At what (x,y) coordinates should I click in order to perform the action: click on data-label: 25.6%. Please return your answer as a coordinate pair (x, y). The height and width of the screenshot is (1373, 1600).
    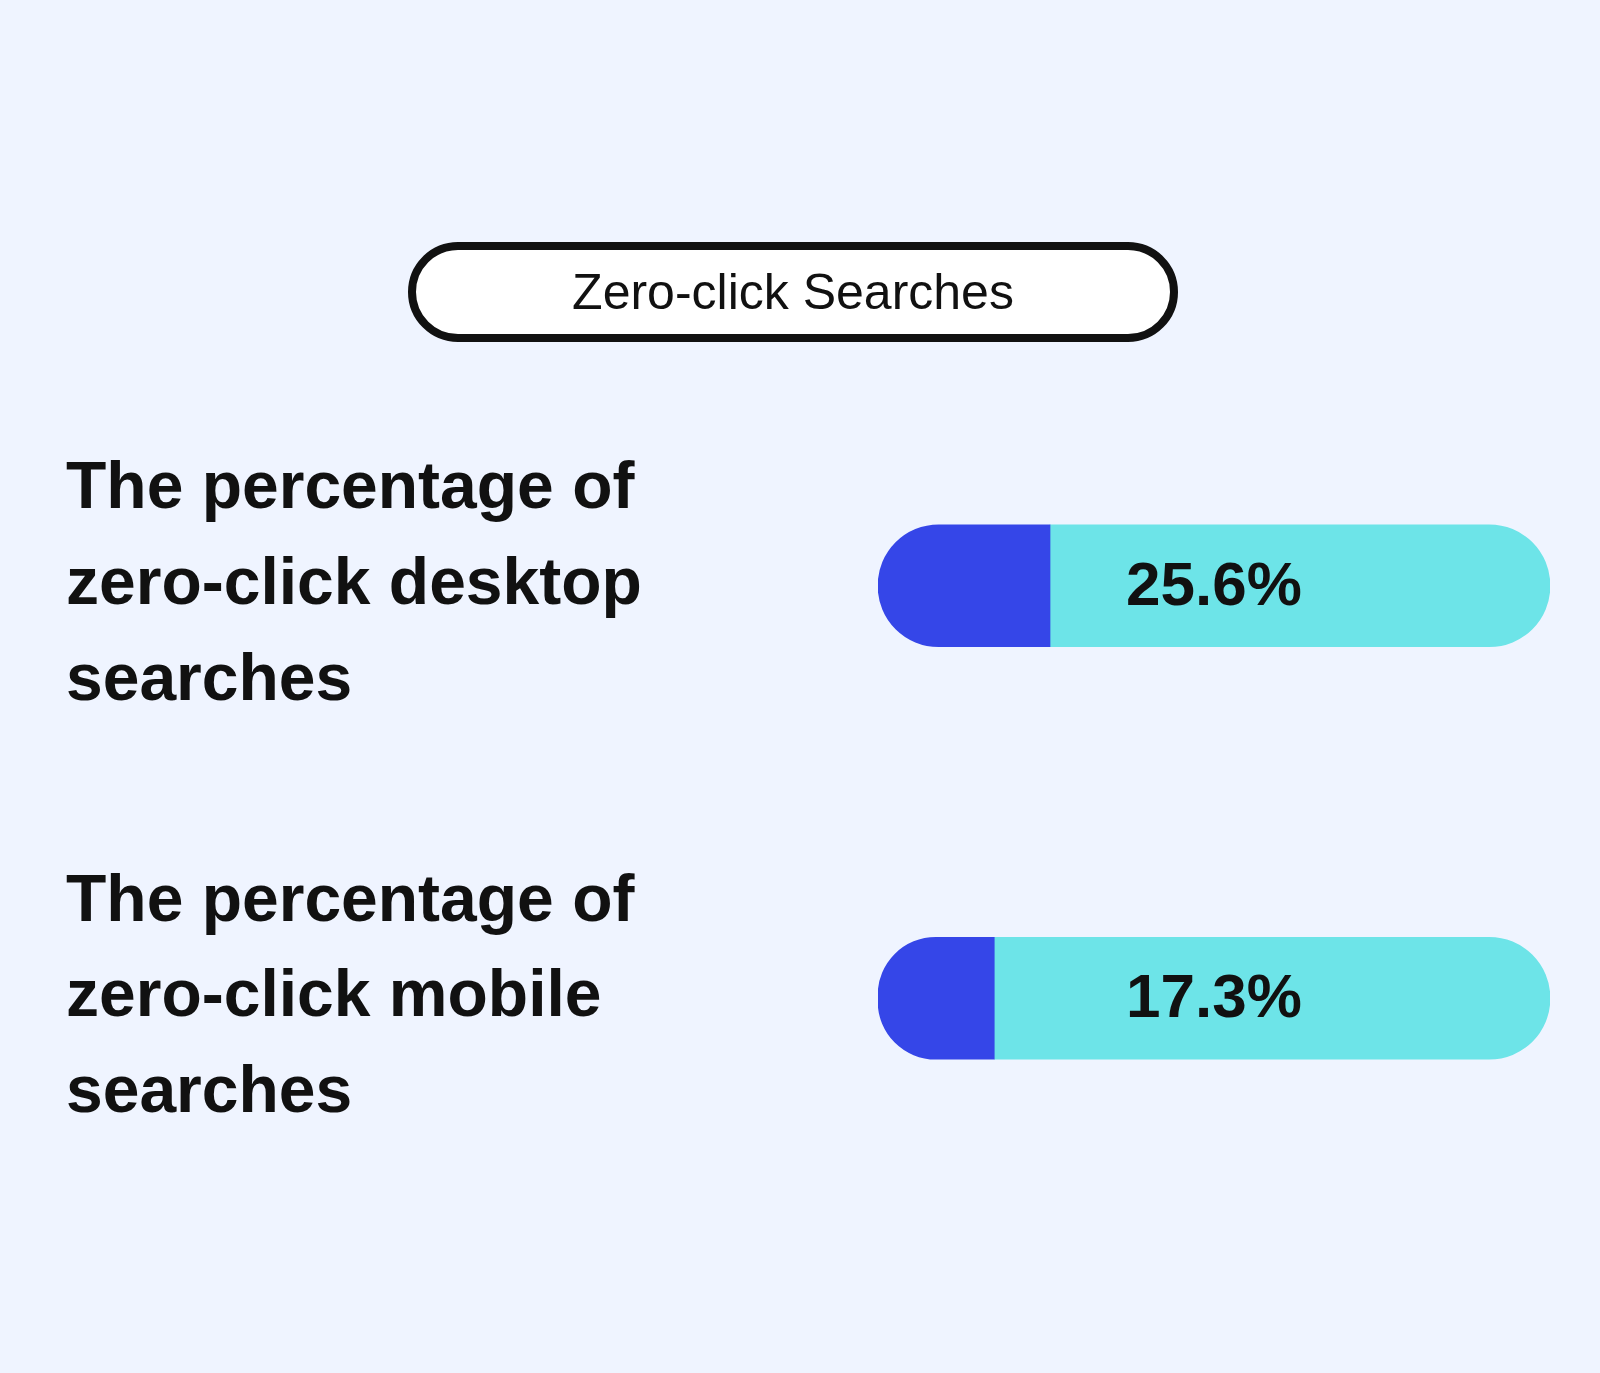
    Looking at the image, I should click on (1214, 583).